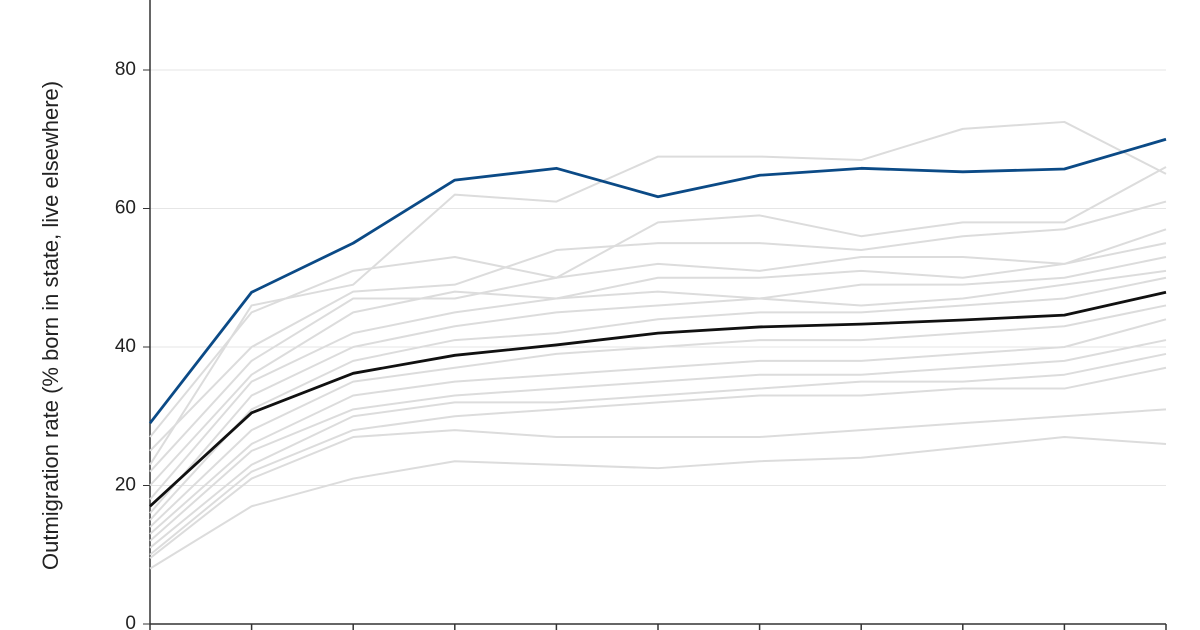  What do you see at coordinates (125, 485) in the screenshot?
I see `y-tick-label: 20` at bounding box center [125, 485].